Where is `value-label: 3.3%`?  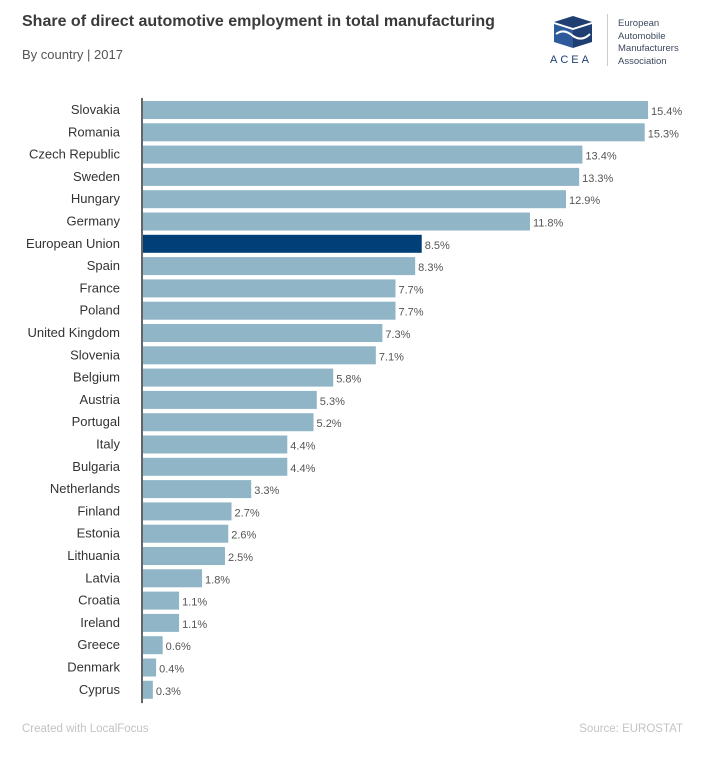 value-label: 3.3% is located at coordinates (266, 491).